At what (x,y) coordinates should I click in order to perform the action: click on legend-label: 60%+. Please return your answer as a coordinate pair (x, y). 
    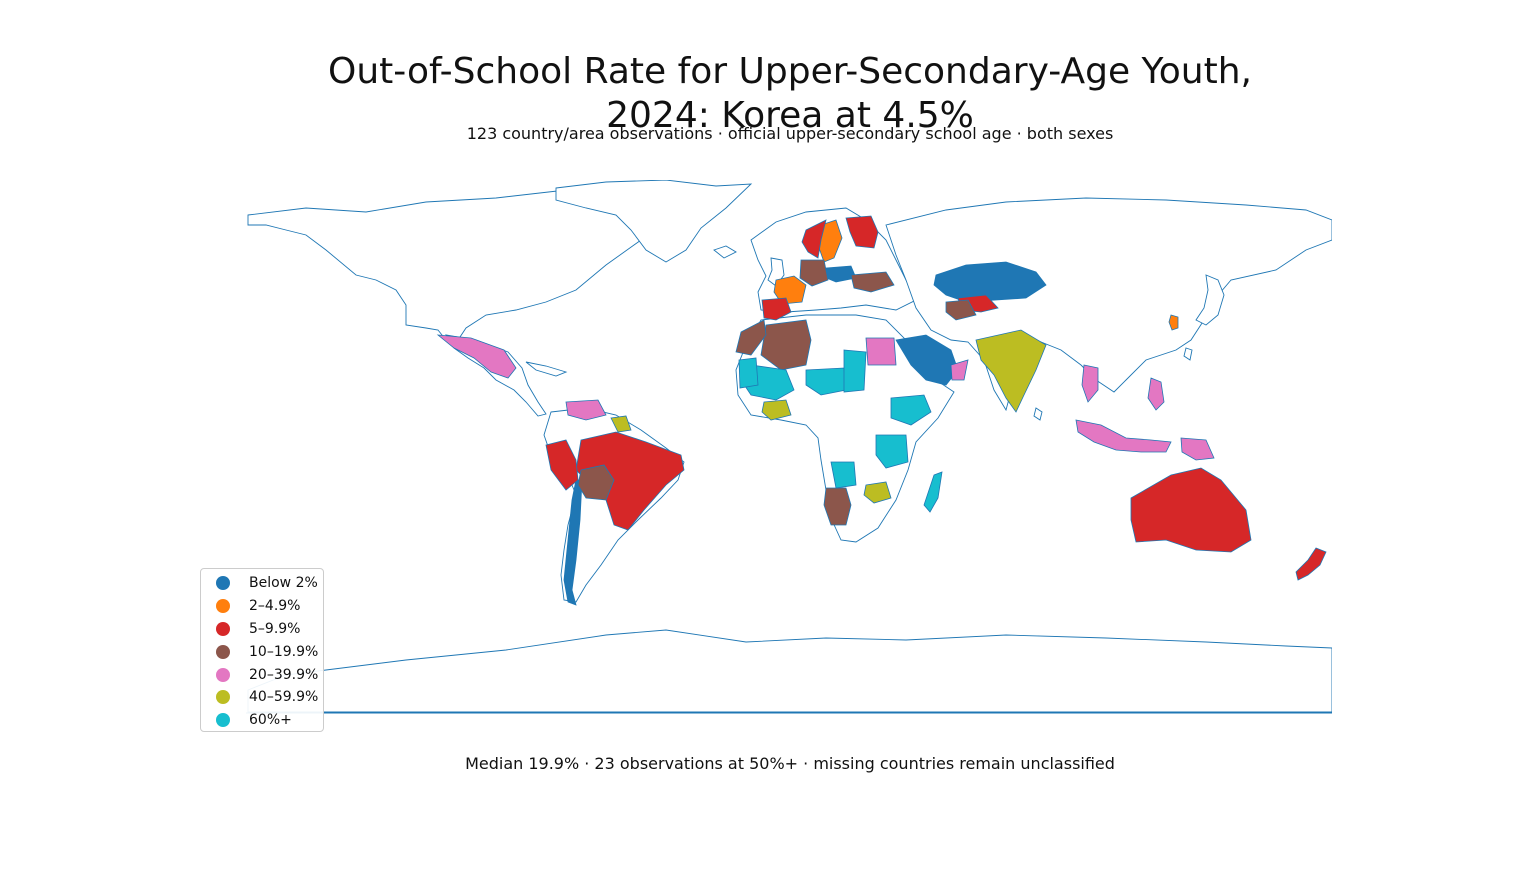
    Looking at the image, I should click on (270, 720).